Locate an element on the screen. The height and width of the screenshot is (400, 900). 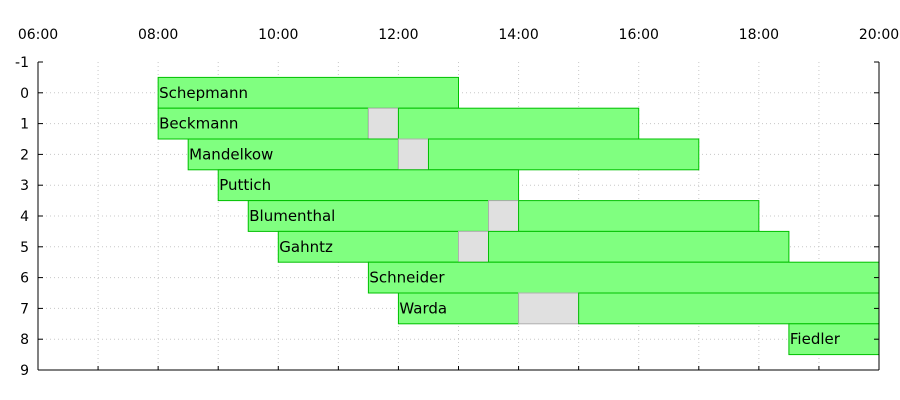
y-tick-label: 5 is located at coordinates (24, 248).